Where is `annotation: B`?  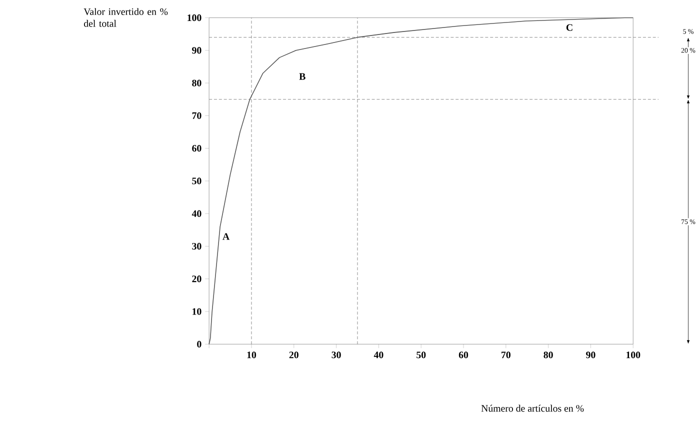 annotation: B is located at coordinates (302, 76).